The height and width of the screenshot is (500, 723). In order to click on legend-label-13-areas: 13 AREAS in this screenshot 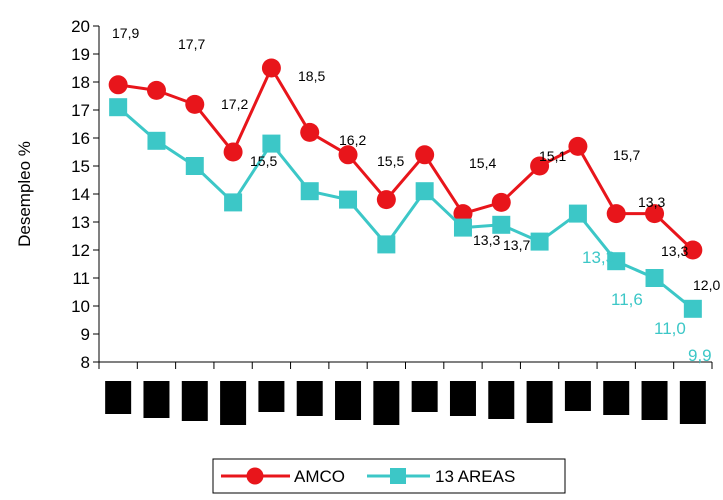, I will do `click(475, 476)`.